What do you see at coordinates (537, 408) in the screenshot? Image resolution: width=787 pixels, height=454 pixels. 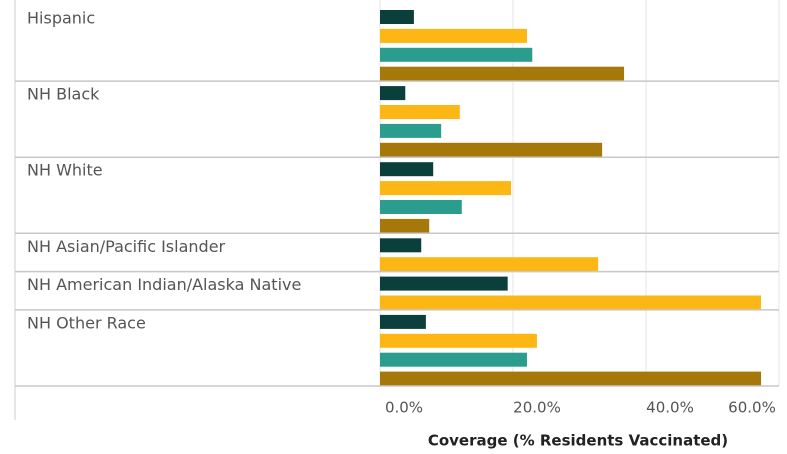 I see `x-tick-label: 20.0%` at bounding box center [537, 408].